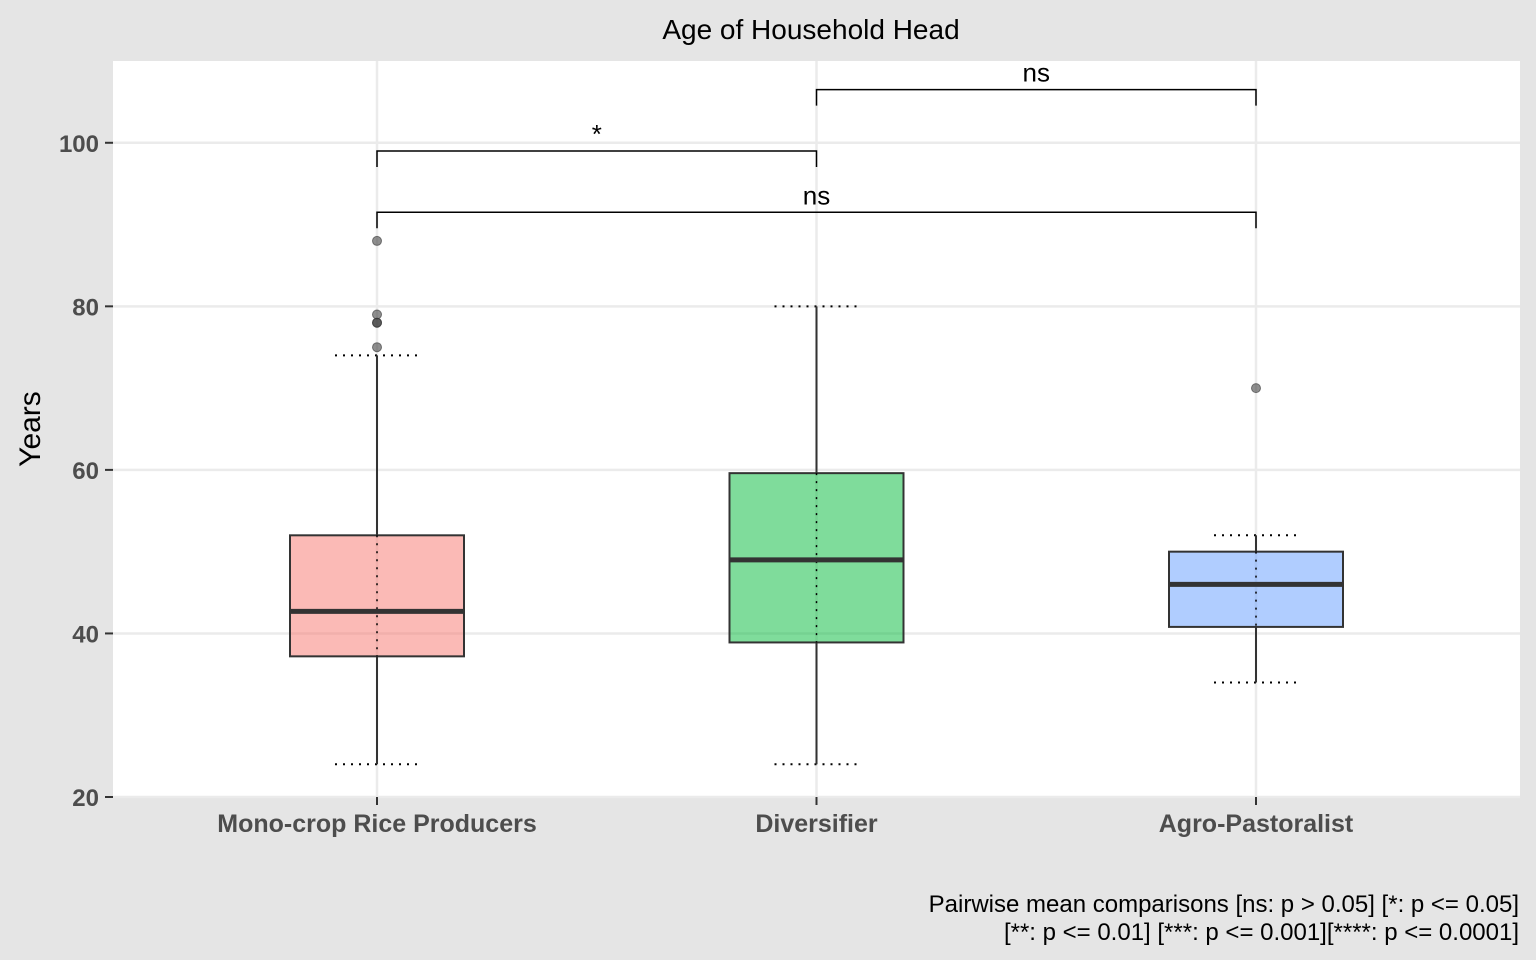 This screenshot has height=960, width=1536. Describe the element at coordinates (85, 471) in the screenshot. I see `y-tick-label: 60` at that location.